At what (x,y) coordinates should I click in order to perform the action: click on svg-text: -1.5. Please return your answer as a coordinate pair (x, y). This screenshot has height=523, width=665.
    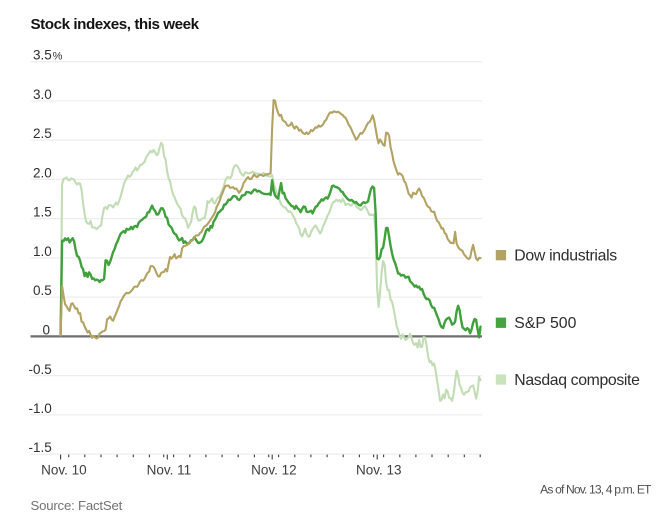
    Looking at the image, I should click on (40, 447).